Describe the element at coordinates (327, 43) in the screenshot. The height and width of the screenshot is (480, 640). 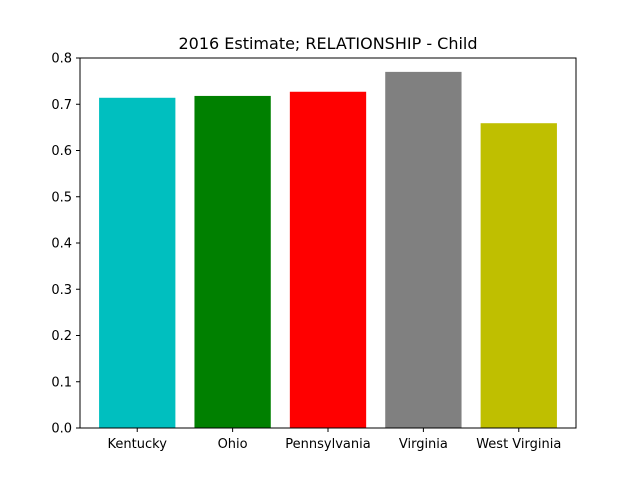
I see `chart-title: 2016 Estimate; RELATIONSHIP - Child` at that location.